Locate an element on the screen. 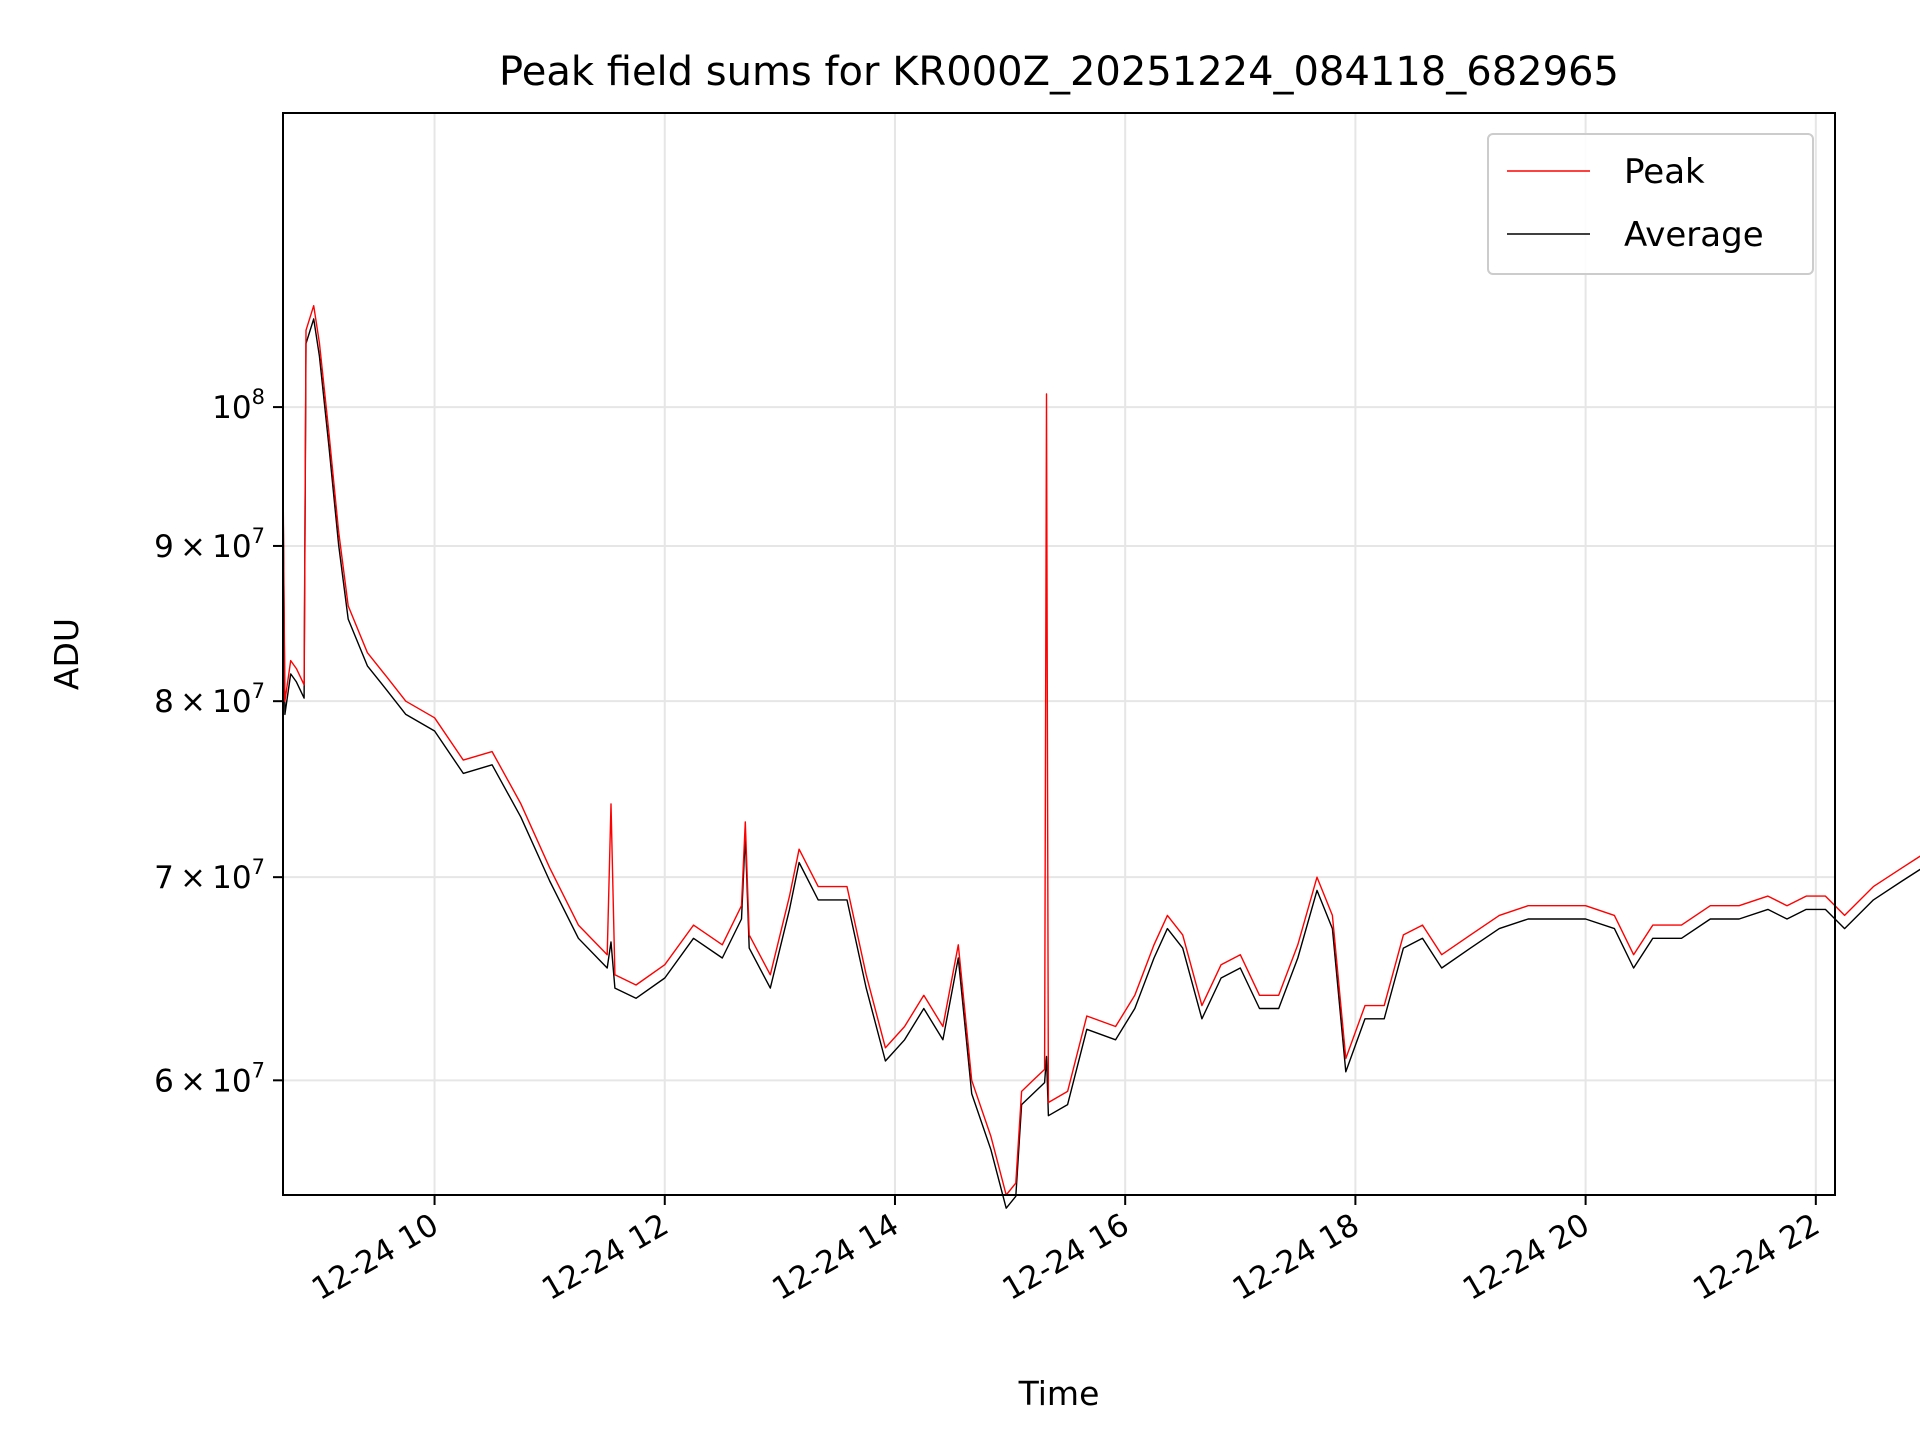 This screenshot has height=1440, width=1920. legend: Peak Average is located at coordinates (1650, 204).